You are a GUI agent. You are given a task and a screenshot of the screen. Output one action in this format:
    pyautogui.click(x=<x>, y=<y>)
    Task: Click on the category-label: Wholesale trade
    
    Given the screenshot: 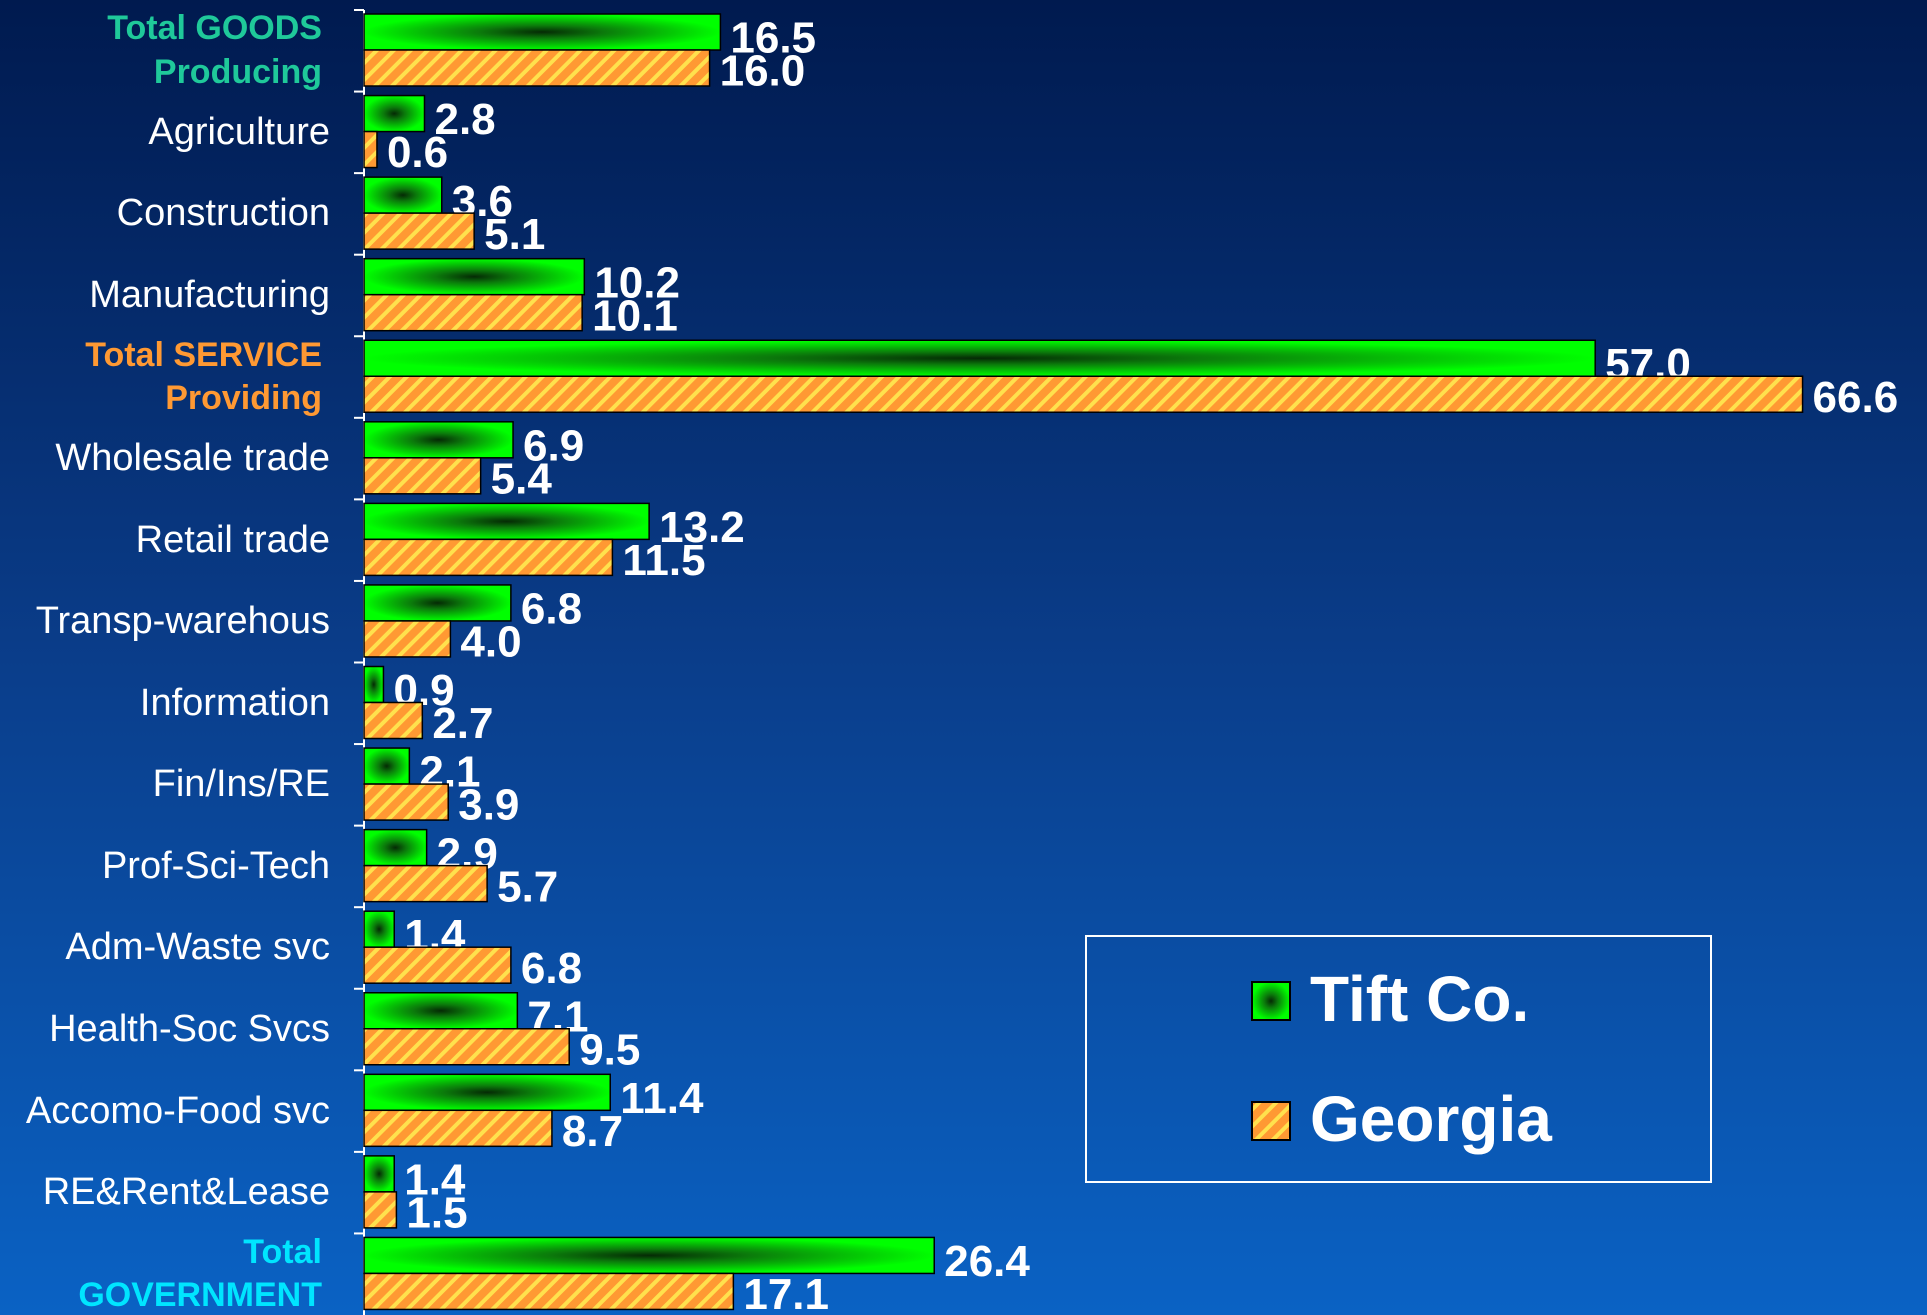 What is the action you would take?
    pyautogui.click(x=165, y=459)
    